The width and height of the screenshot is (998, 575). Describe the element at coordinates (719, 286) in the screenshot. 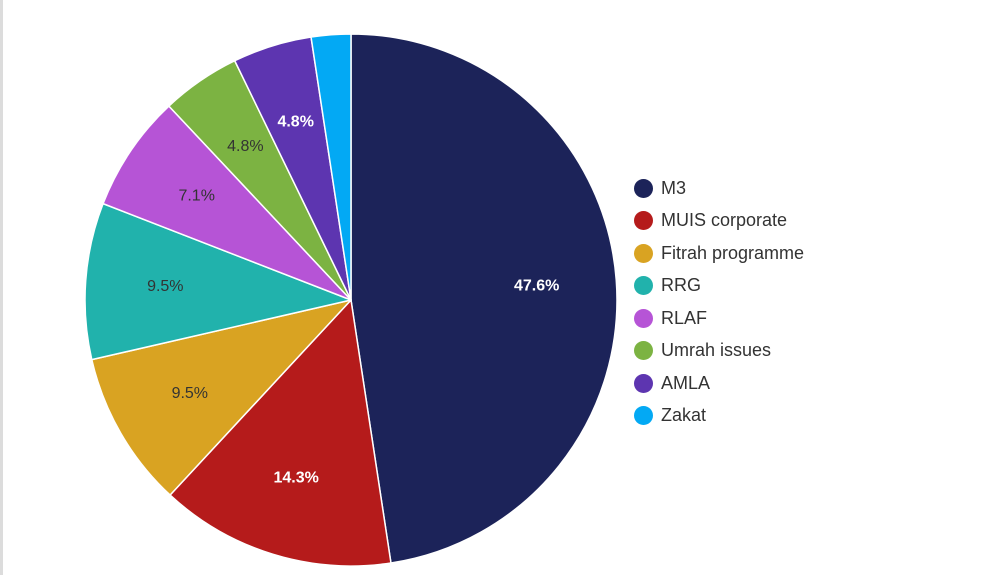

I see `legend-item-rrg: RRG` at that location.